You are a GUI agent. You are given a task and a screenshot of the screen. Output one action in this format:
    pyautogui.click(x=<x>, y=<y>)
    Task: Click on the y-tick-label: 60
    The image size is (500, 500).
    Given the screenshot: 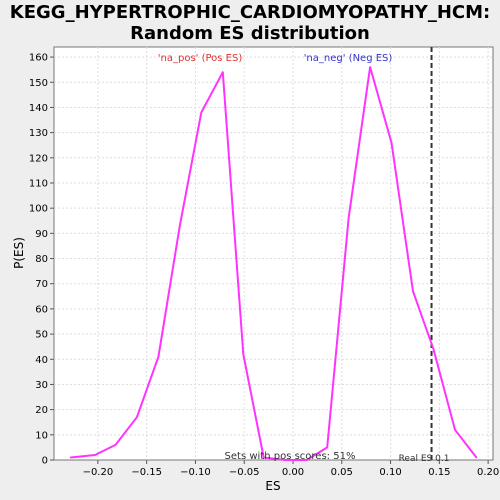 What is the action you would take?
    pyautogui.click(x=41, y=309)
    